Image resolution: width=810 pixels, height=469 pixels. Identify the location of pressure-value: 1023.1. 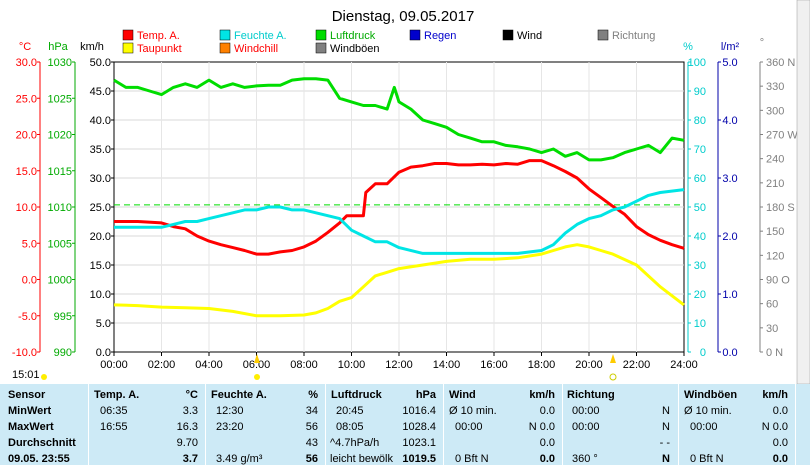
(419, 443).